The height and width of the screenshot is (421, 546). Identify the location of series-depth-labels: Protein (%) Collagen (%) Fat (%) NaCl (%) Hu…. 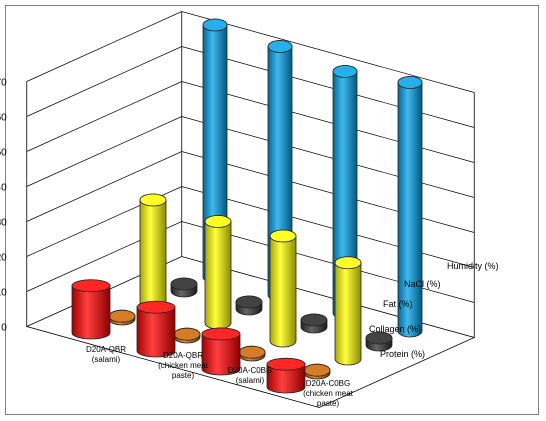
(434, 310).